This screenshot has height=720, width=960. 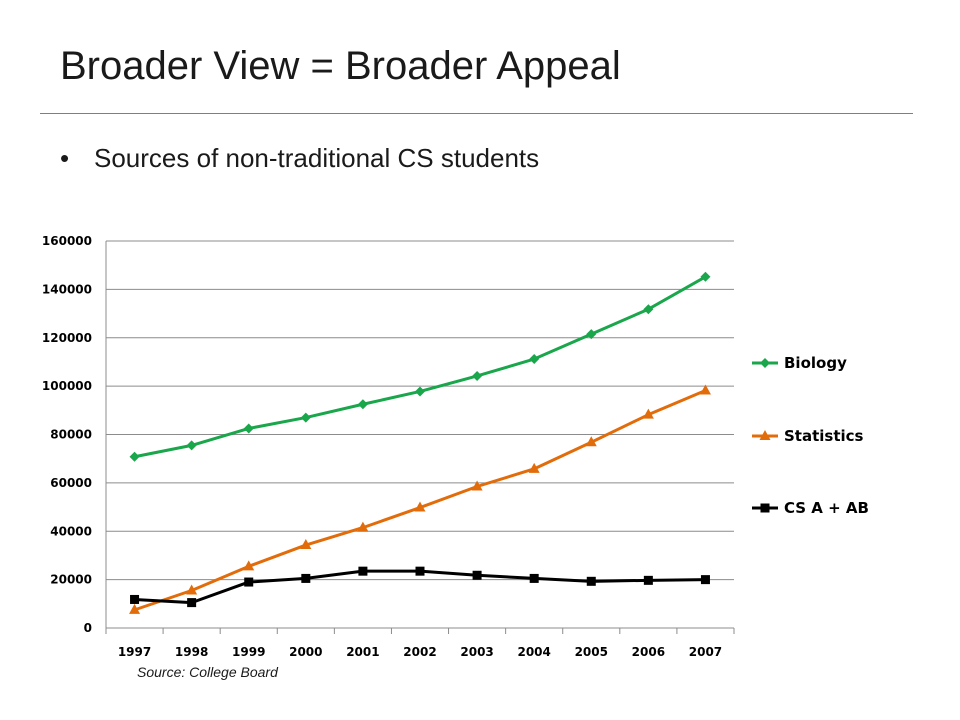 What do you see at coordinates (533, 652) in the screenshot?
I see `x-tick-label: 2004` at bounding box center [533, 652].